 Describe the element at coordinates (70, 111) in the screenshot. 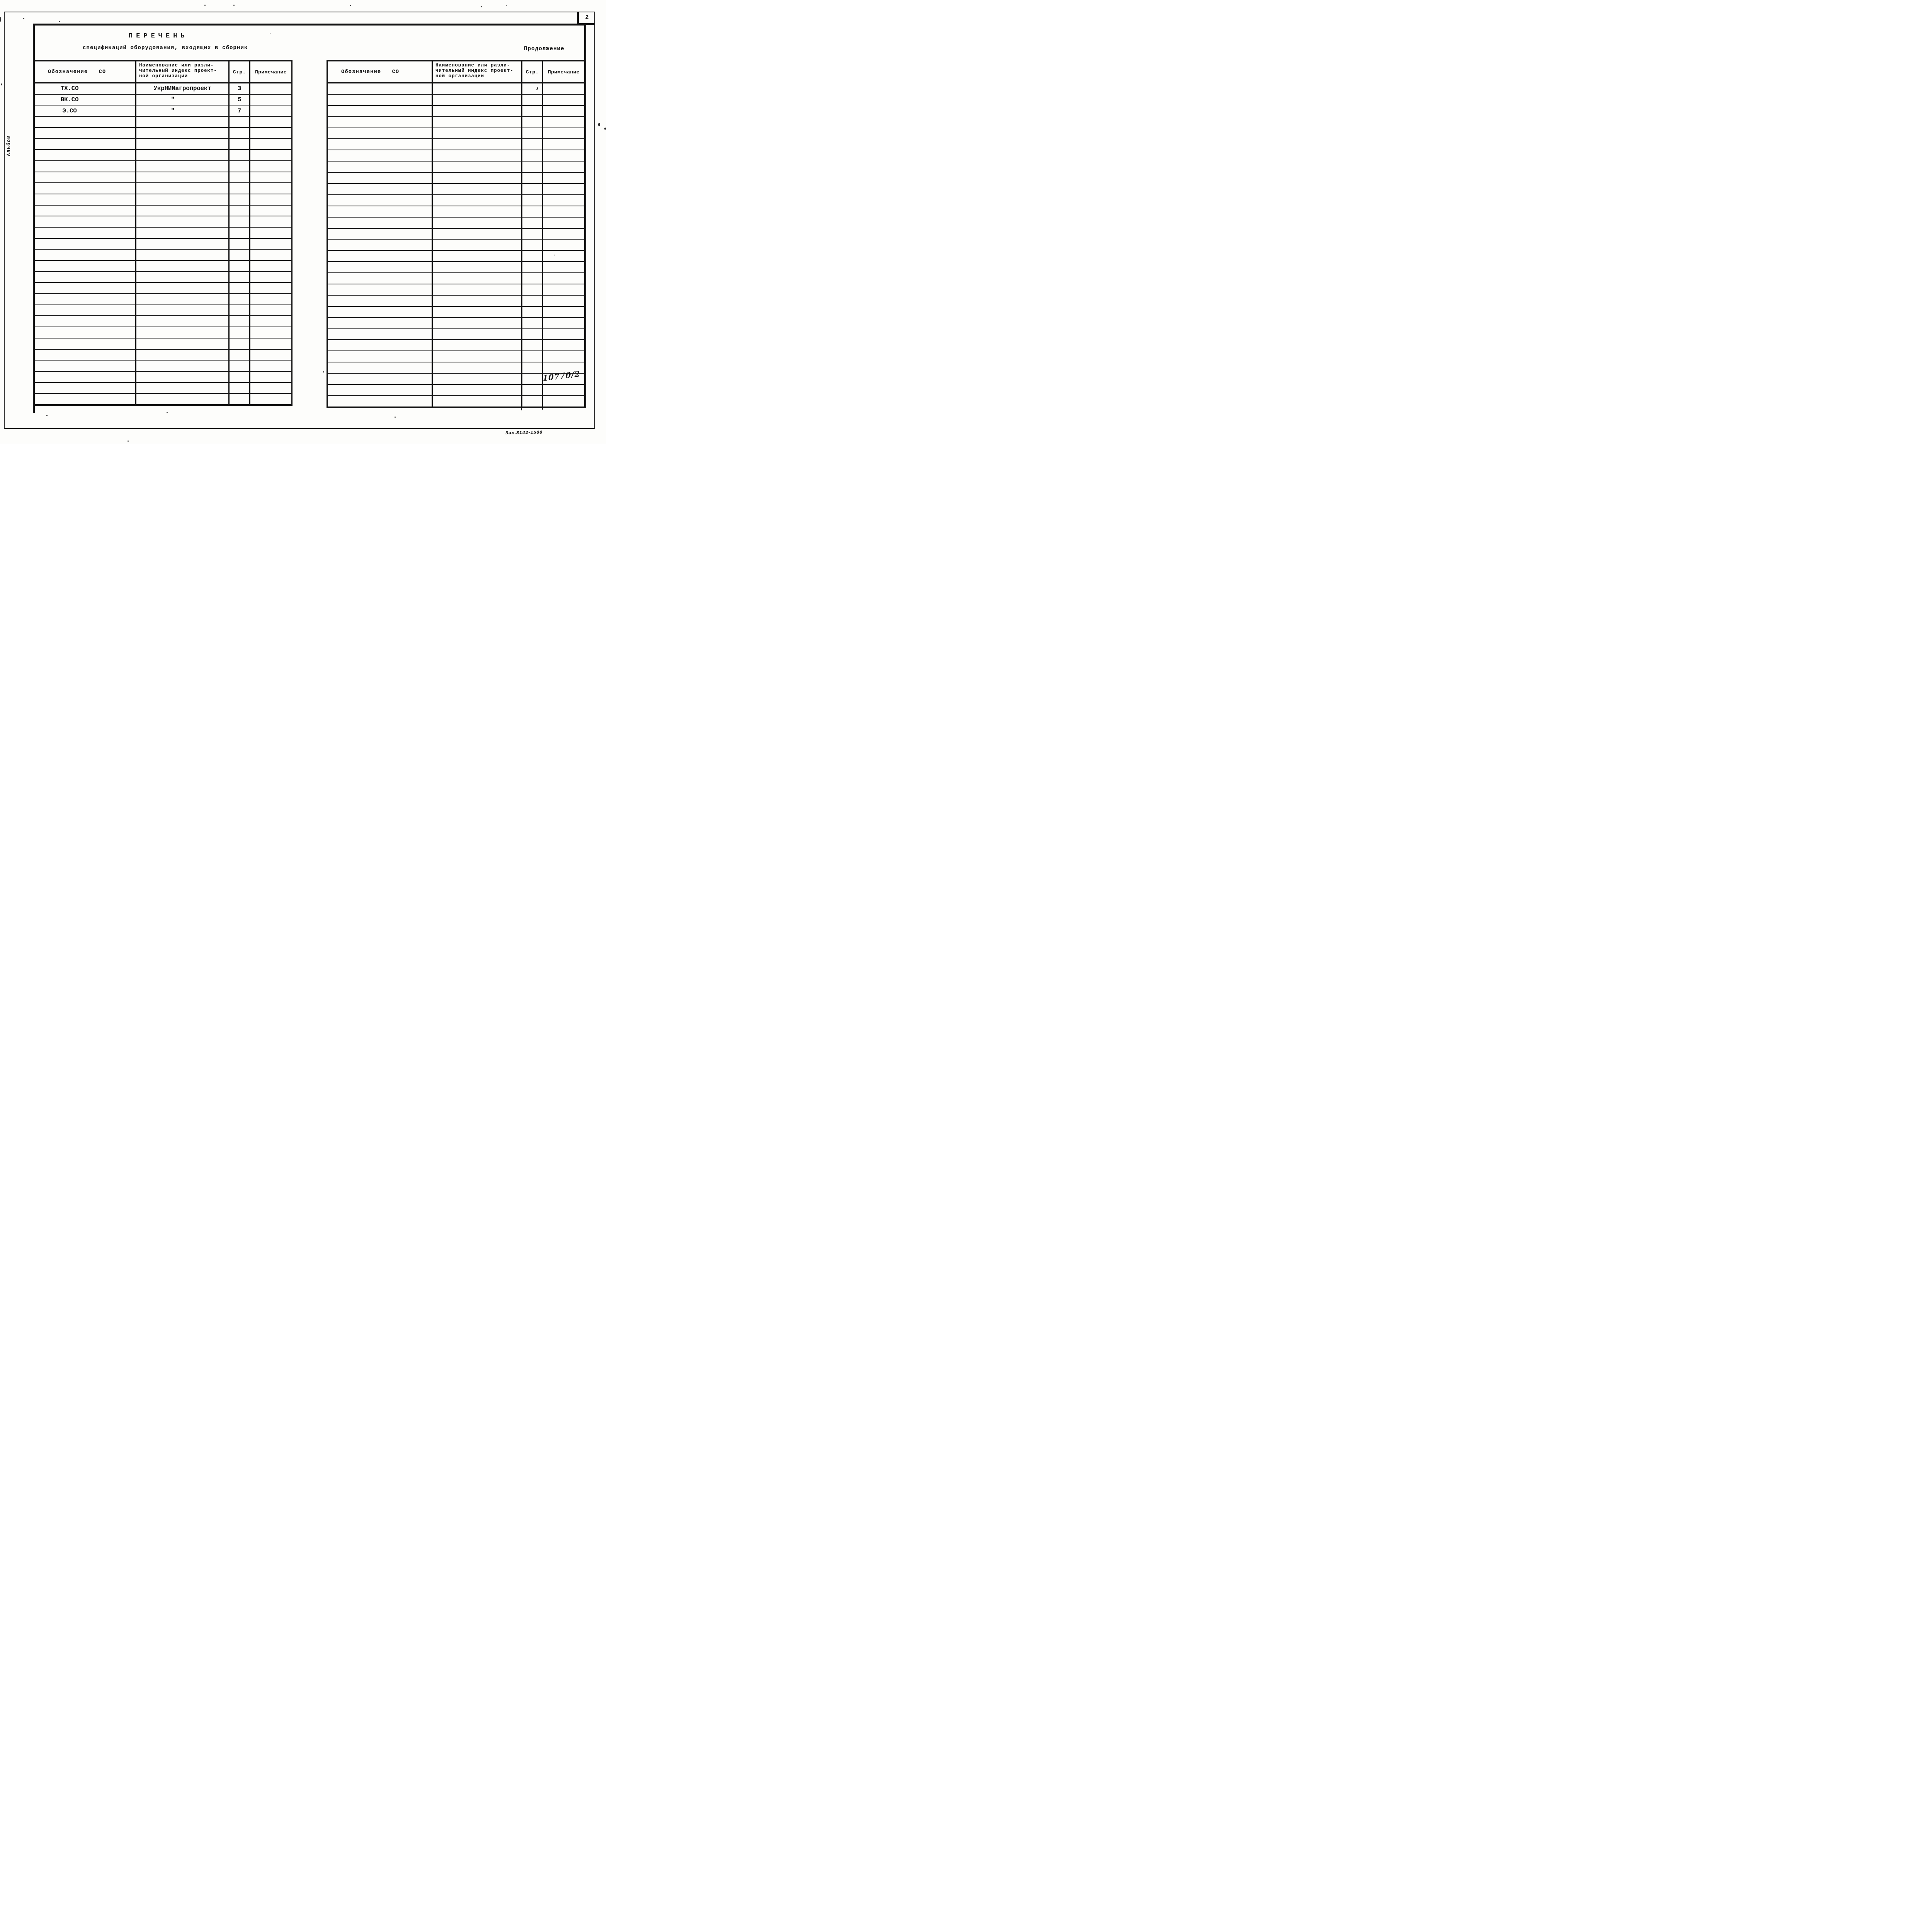

I see `cell-designation-text: Э.СО` at that location.